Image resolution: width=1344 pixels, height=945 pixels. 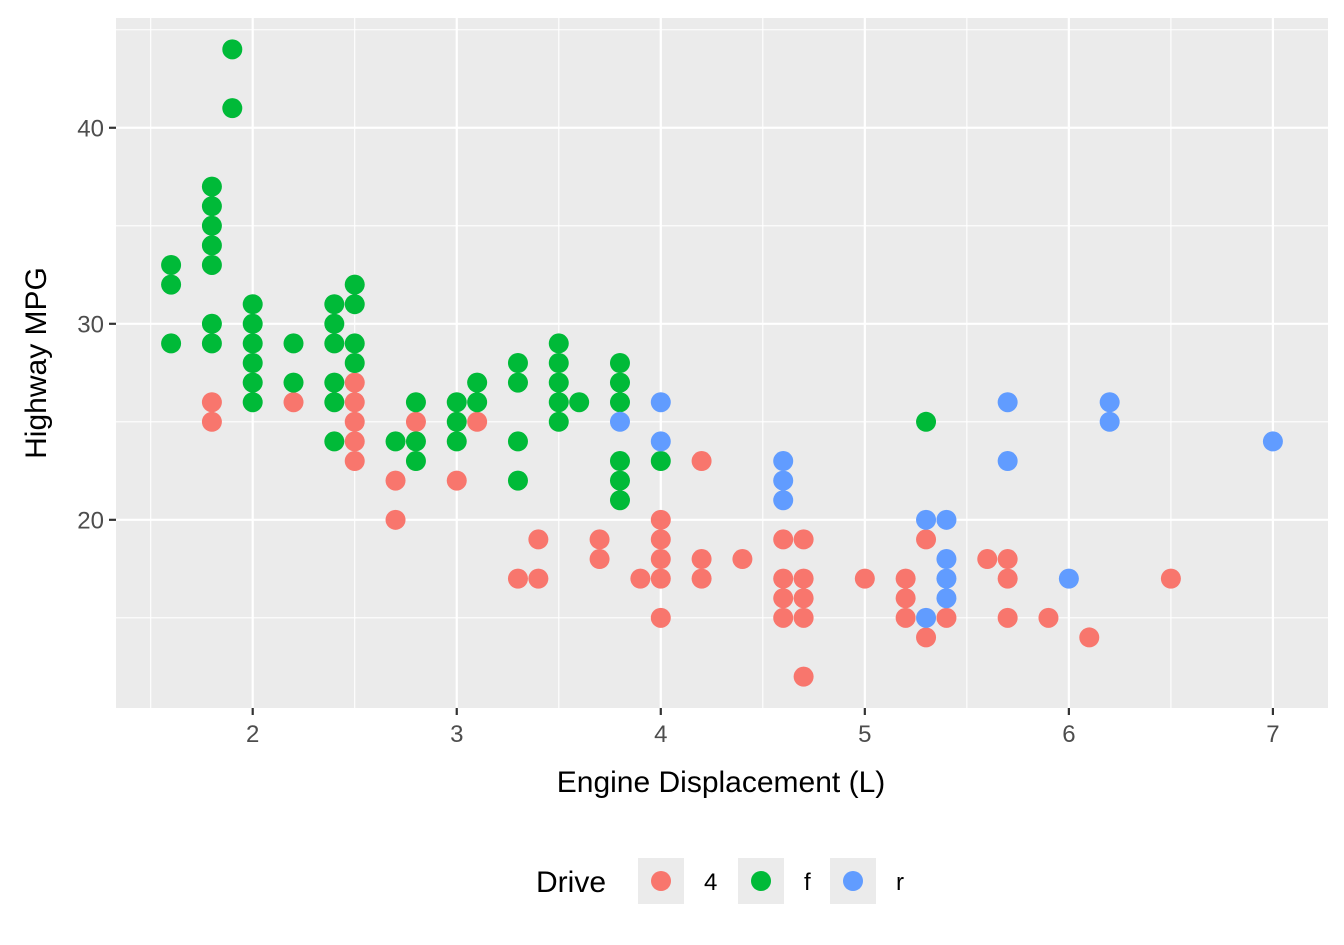 I want to click on legend-label-4: 4, so click(x=710, y=882).